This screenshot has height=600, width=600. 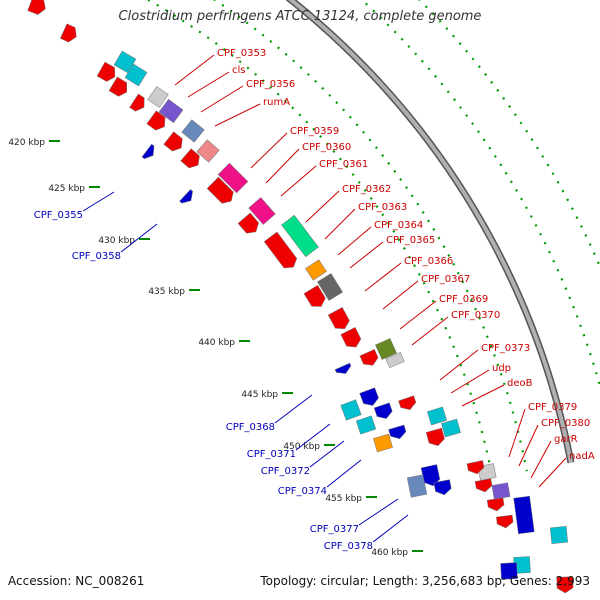 What do you see at coordinates (285, 471) in the screenshot?
I see `reverse-gene-label: CPF_0372` at bounding box center [285, 471].